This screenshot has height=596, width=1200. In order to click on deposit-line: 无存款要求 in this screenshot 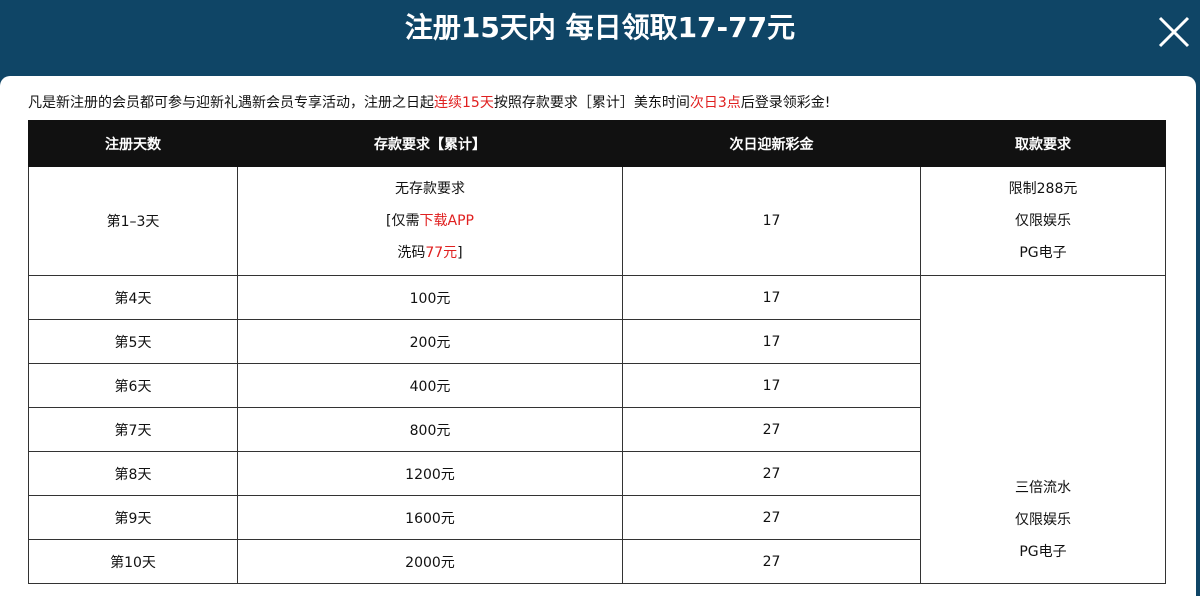, I will do `click(430, 189)`.